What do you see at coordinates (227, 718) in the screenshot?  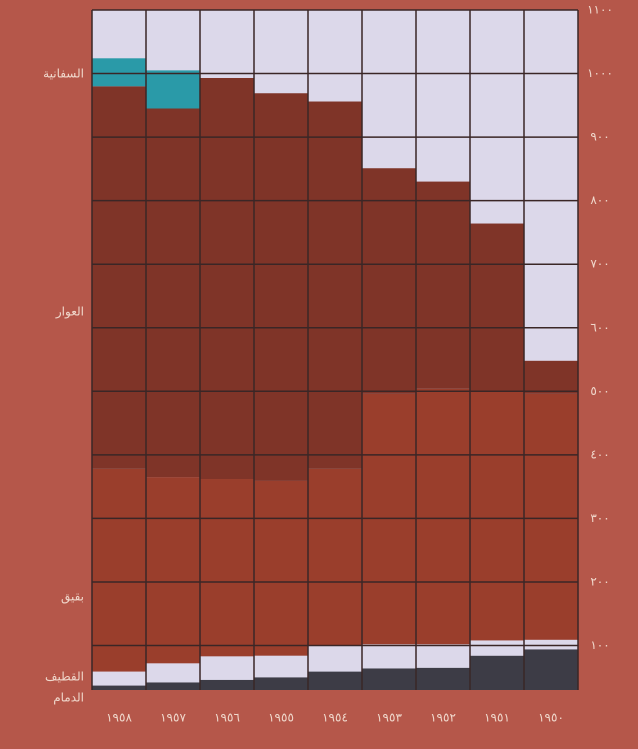 I see `x-tick-label: ١٩٥٦` at bounding box center [227, 718].